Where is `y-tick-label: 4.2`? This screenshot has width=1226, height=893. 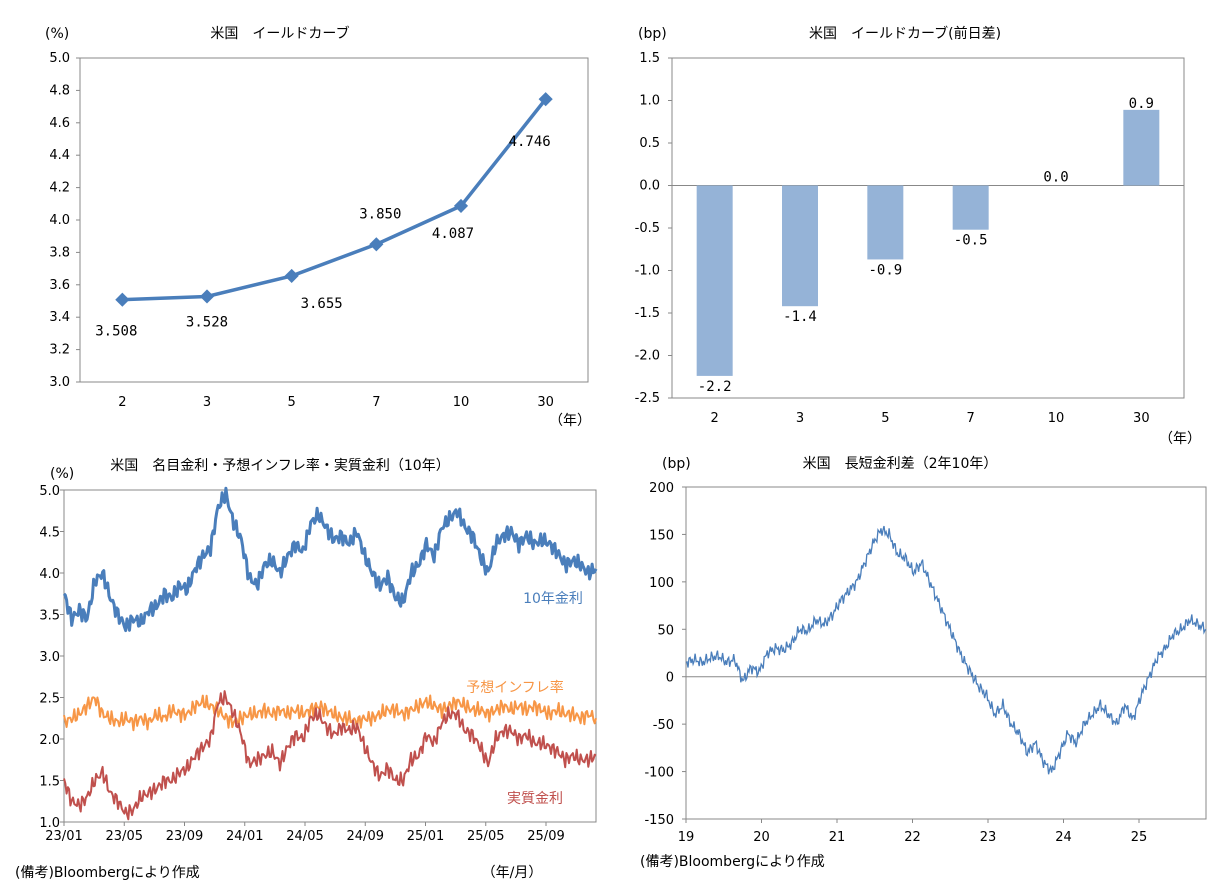 y-tick-label: 4.2 is located at coordinates (59, 188).